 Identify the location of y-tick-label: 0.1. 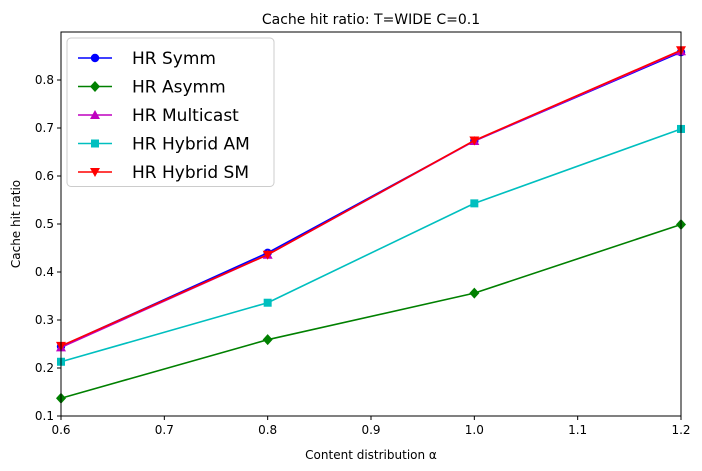
(44, 416).